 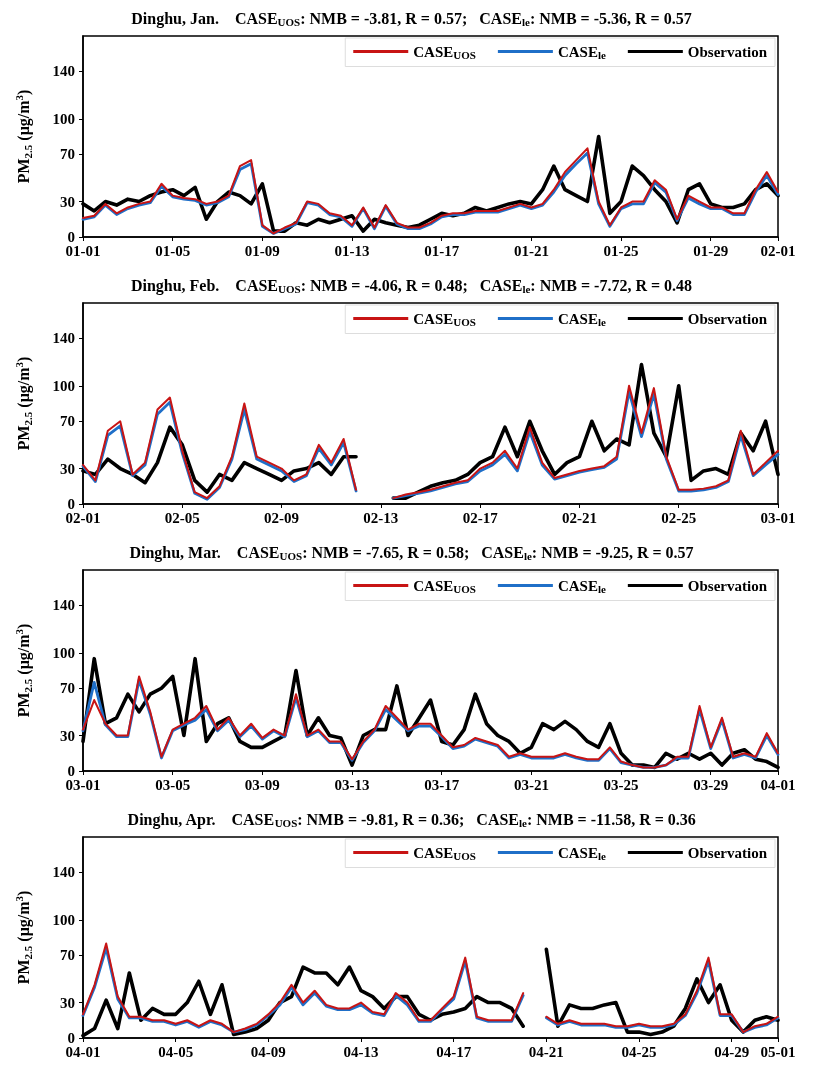 What do you see at coordinates (679, 517) in the screenshot?
I see `x-tick-label: 02-25` at bounding box center [679, 517].